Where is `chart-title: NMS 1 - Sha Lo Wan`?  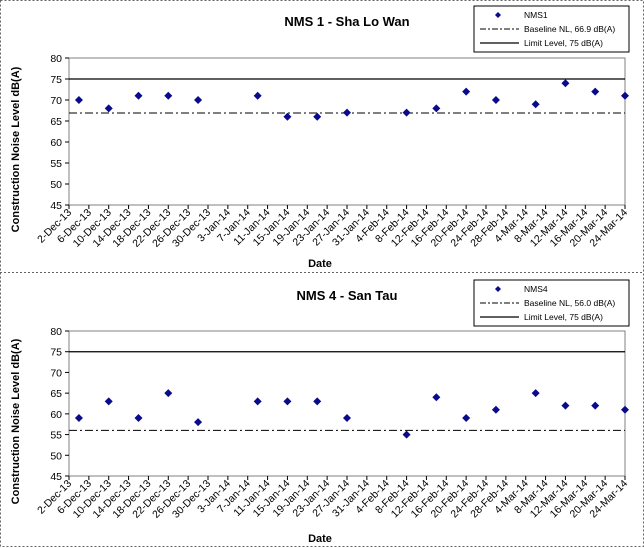
chart-title: NMS 1 - Sha Lo Wan is located at coordinates (346, 21).